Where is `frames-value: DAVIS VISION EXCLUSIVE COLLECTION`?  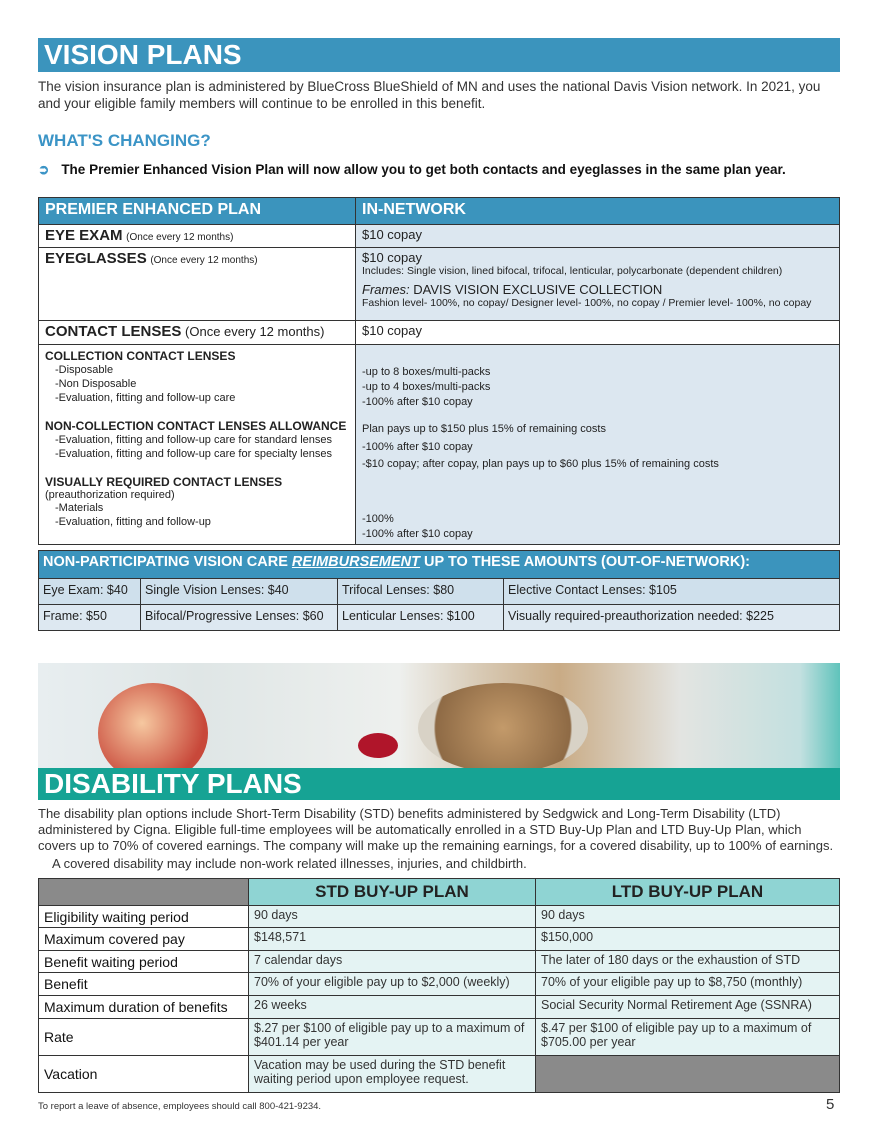
frames-value: DAVIS VISION EXCLUSIVE COLLECTION is located at coordinates (538, 289).